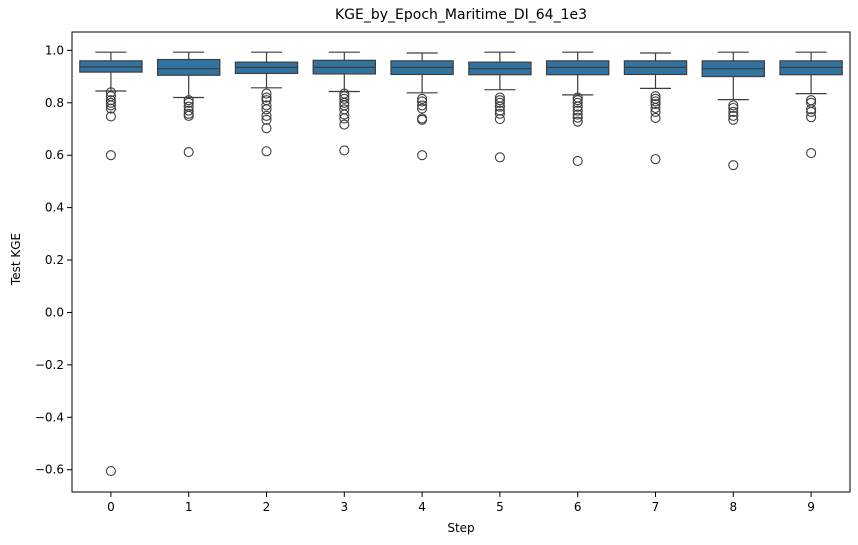  I want to click on box, so click(188, 67).